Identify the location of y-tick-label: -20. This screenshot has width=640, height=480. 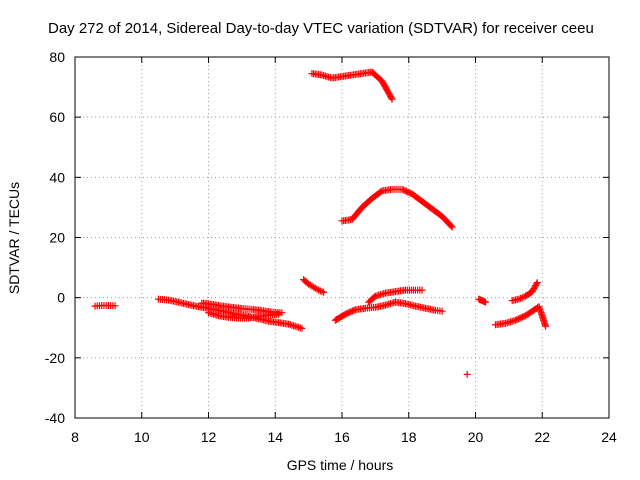
(55, 358).